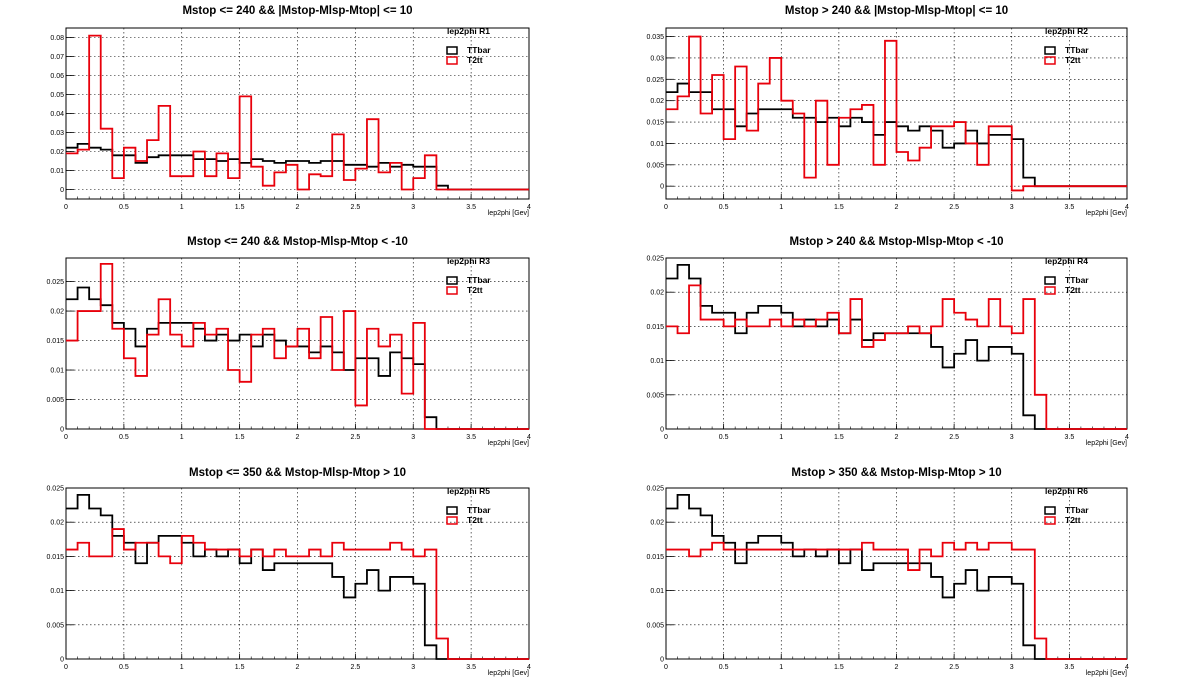 The height and width of the screenshot is (689, 1198). What do you see at coordinates (297, 11) in the screenshot?
I see `chart-title: Mstop <= 240 && |Mstop-Mlsp-Mtop| <= 10` at bounding box center [297, 11].